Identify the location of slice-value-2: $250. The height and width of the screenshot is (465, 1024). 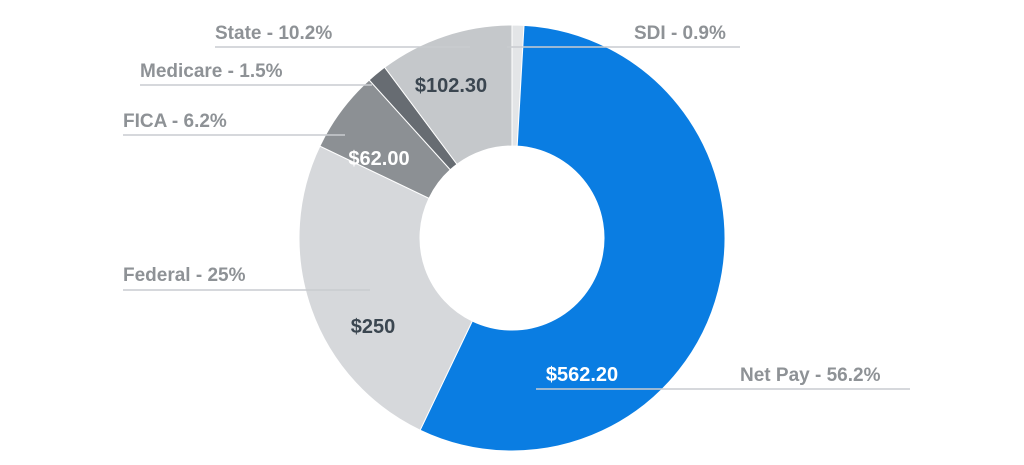
(373, 327).